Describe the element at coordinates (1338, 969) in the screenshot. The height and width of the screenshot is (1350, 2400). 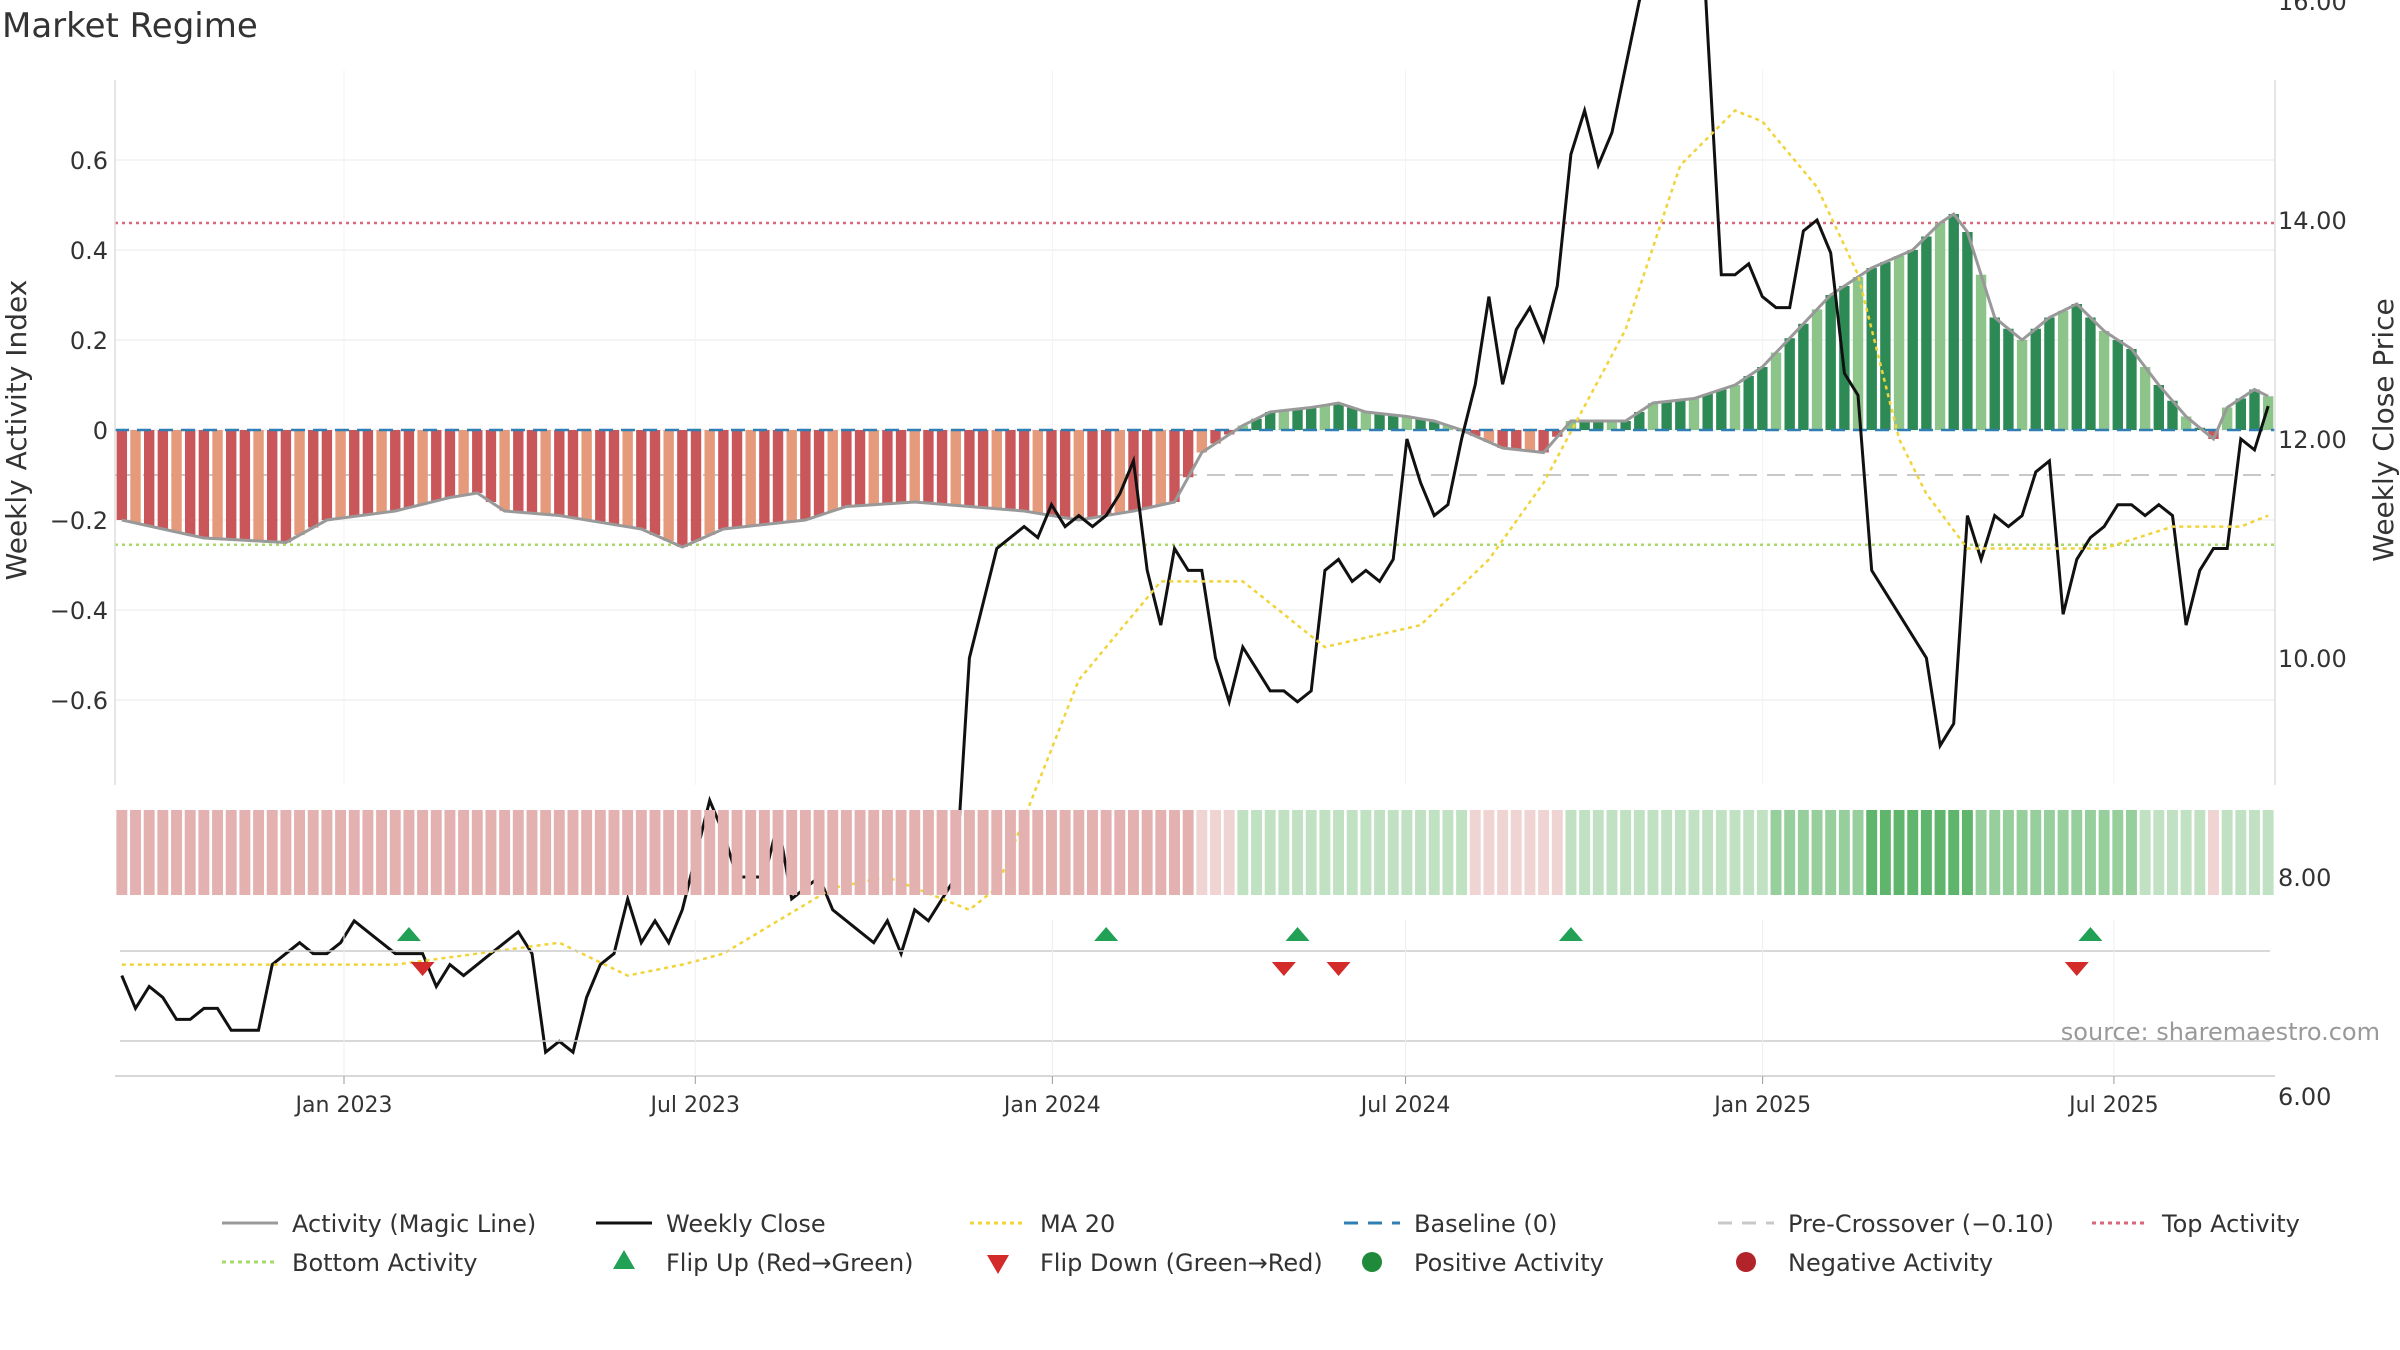
I see `flip-down-marker` at that location.